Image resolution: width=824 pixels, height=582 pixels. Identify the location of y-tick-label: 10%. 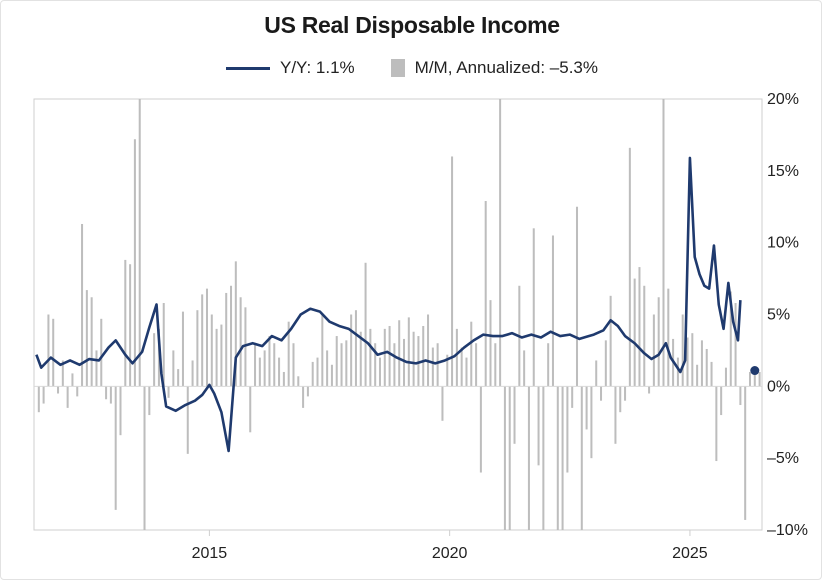
(783, 243).